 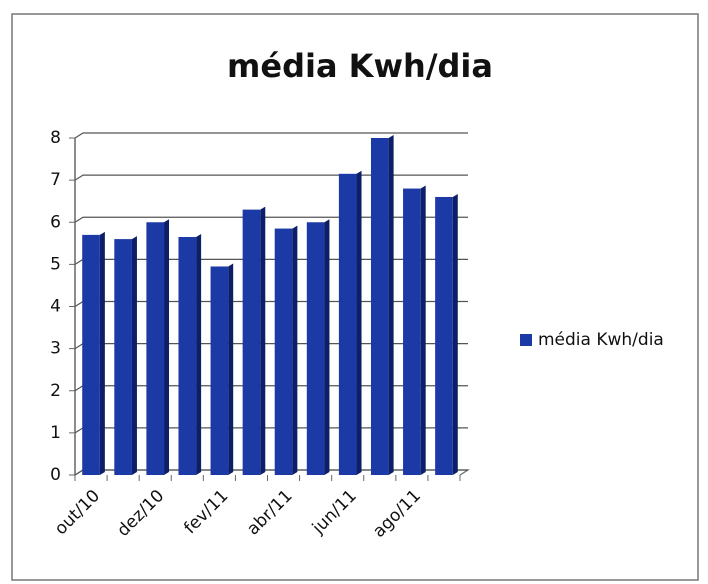 What do you see at coordinates (55, 180) in the screenshot?
I see `y-tick-label: 7` at bounding box center [55, 180].